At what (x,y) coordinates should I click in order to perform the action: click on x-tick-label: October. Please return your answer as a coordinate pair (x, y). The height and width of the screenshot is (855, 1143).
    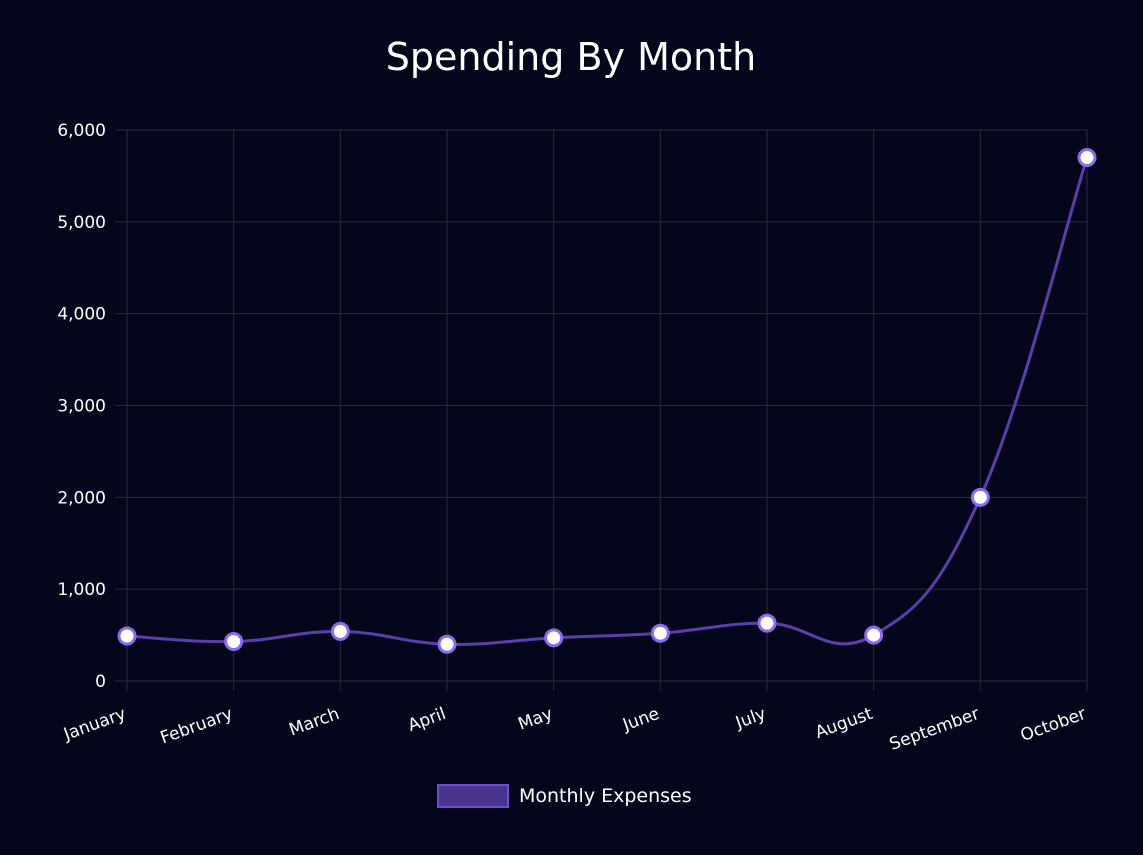
    Looking at the image, I should click on (1053, 725).